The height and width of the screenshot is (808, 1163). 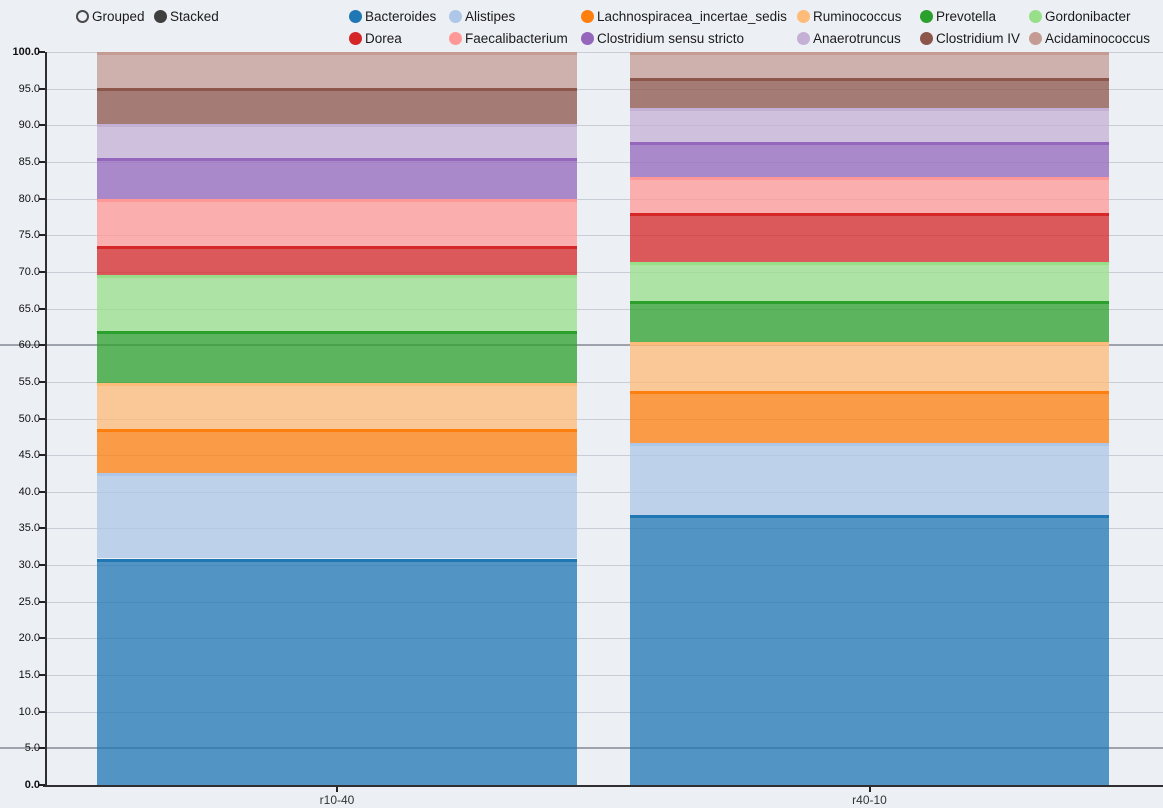 I want to click on legend-item-Faecalibacterium: Faecalibacterium, so click(x=508, y=38).